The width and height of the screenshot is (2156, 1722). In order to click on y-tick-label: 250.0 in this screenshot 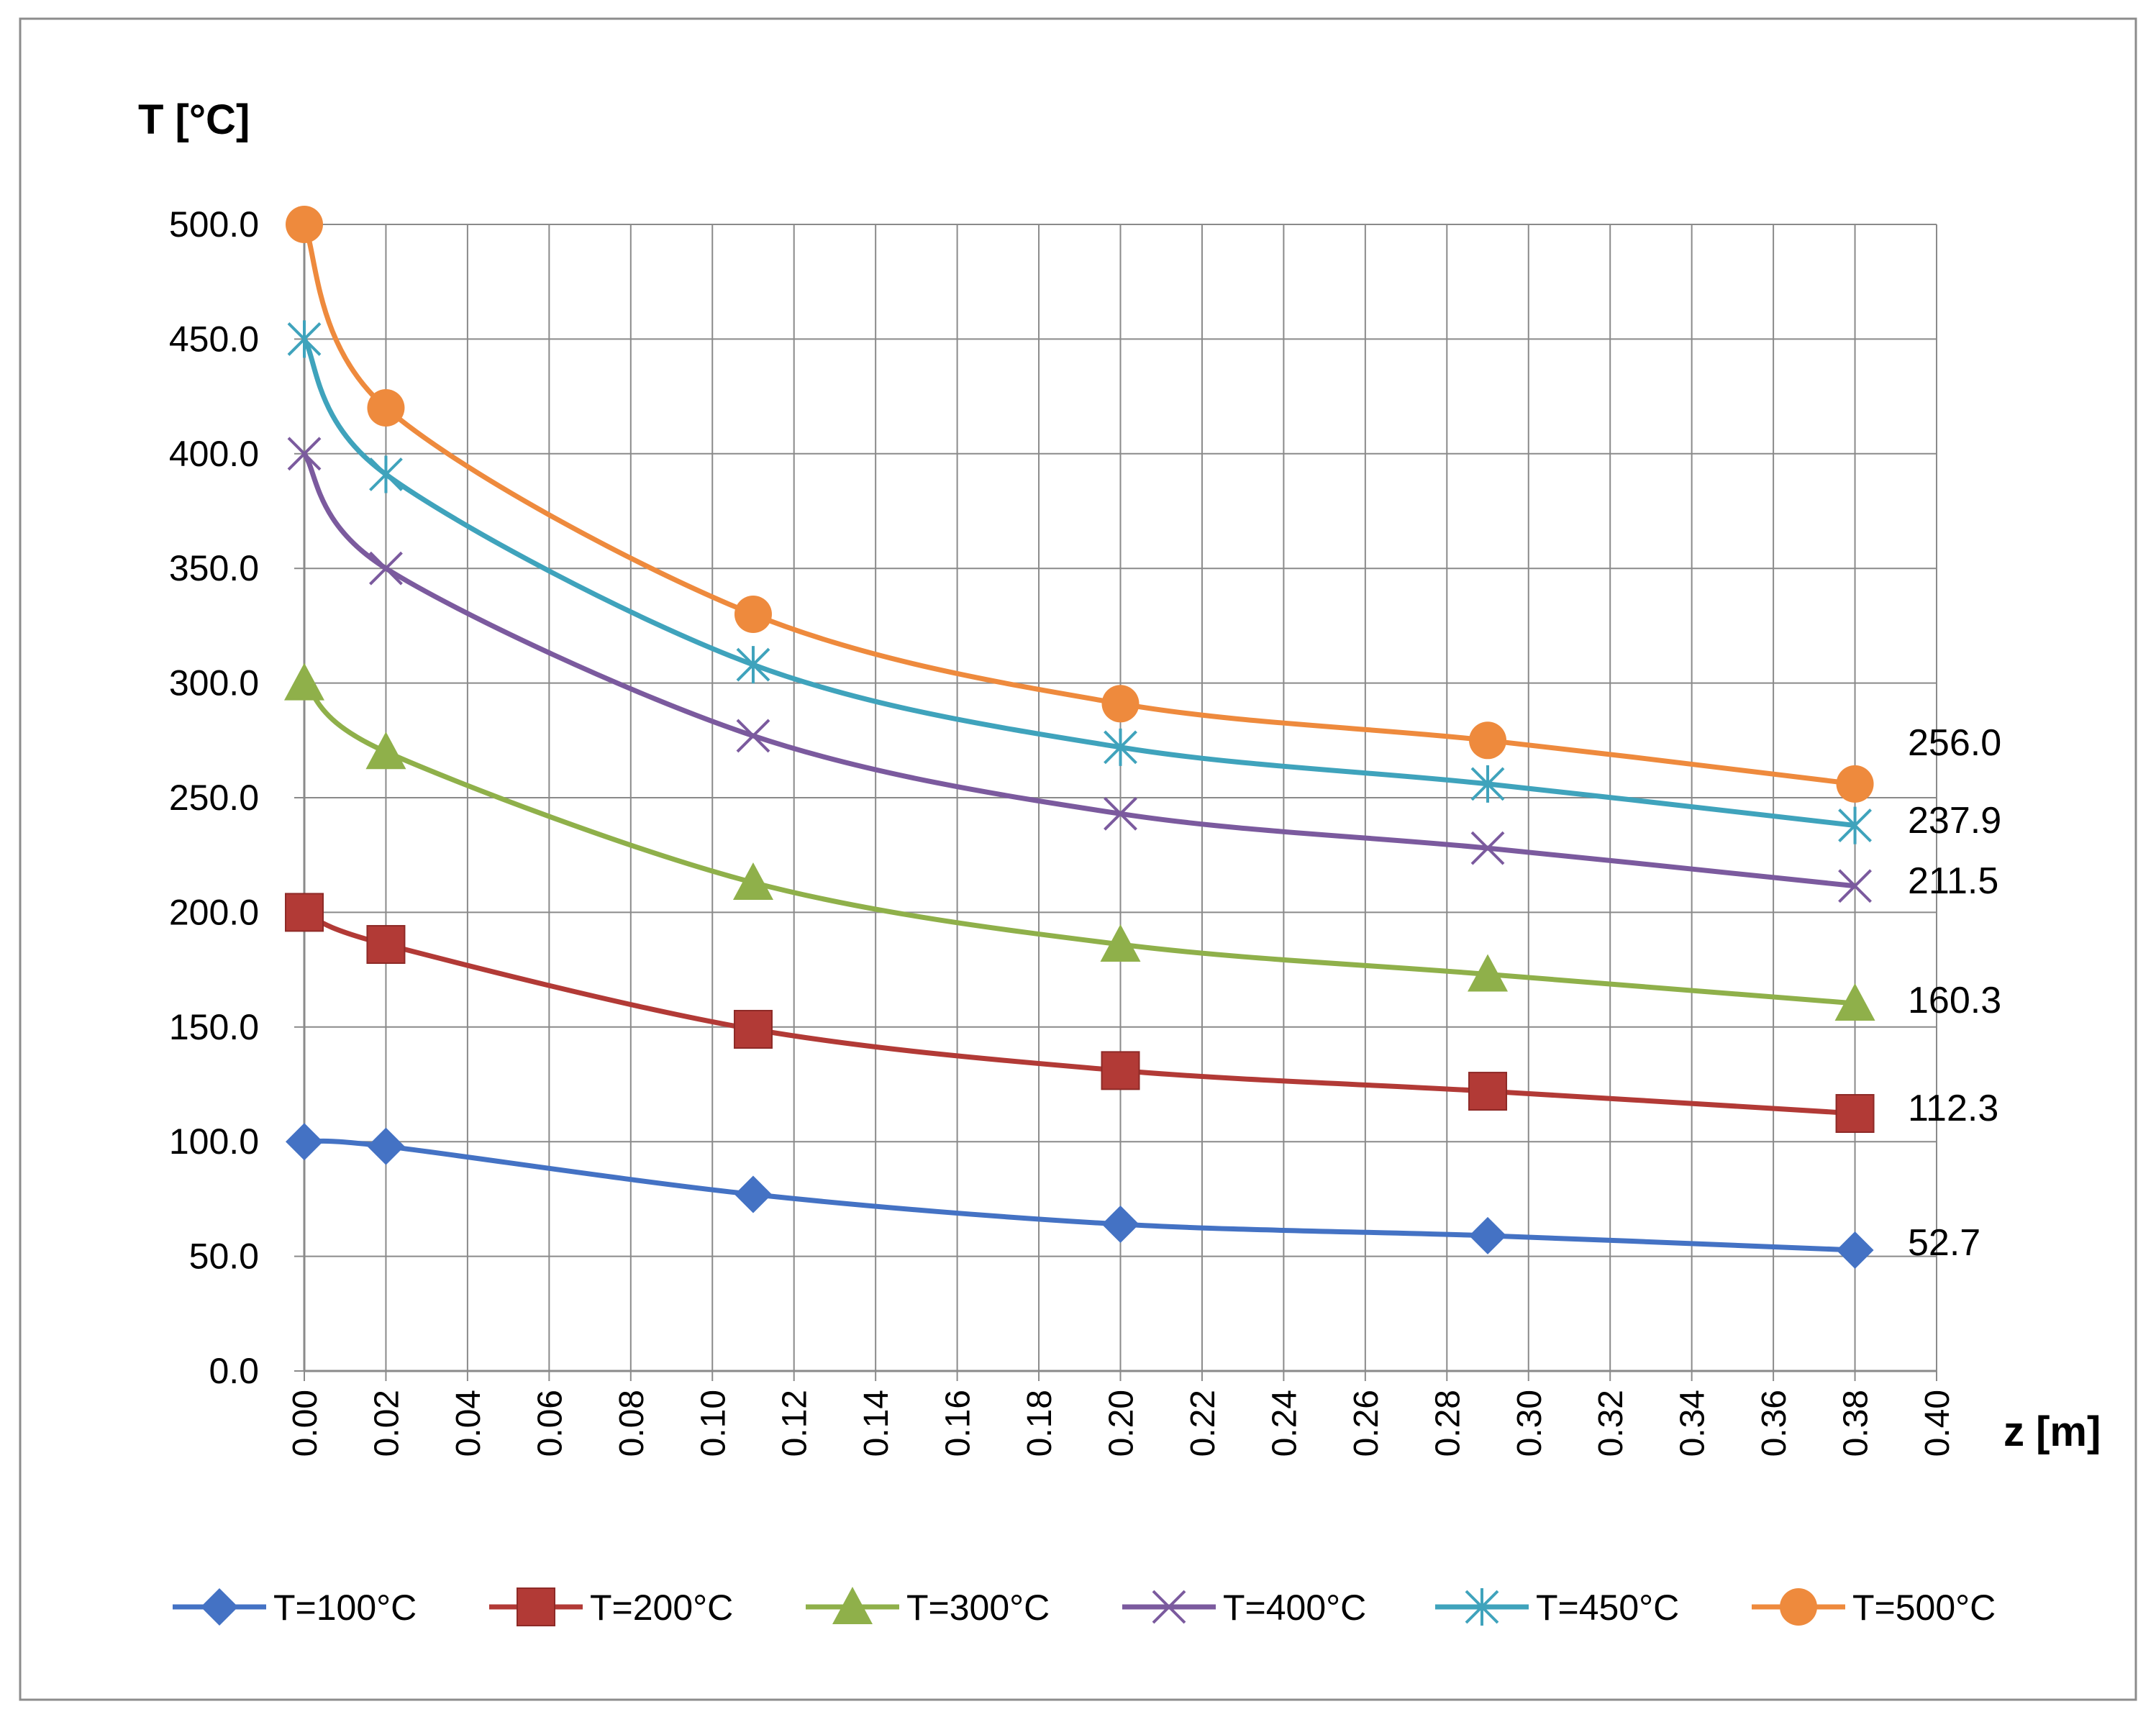, I will do `click(214, 798)`.